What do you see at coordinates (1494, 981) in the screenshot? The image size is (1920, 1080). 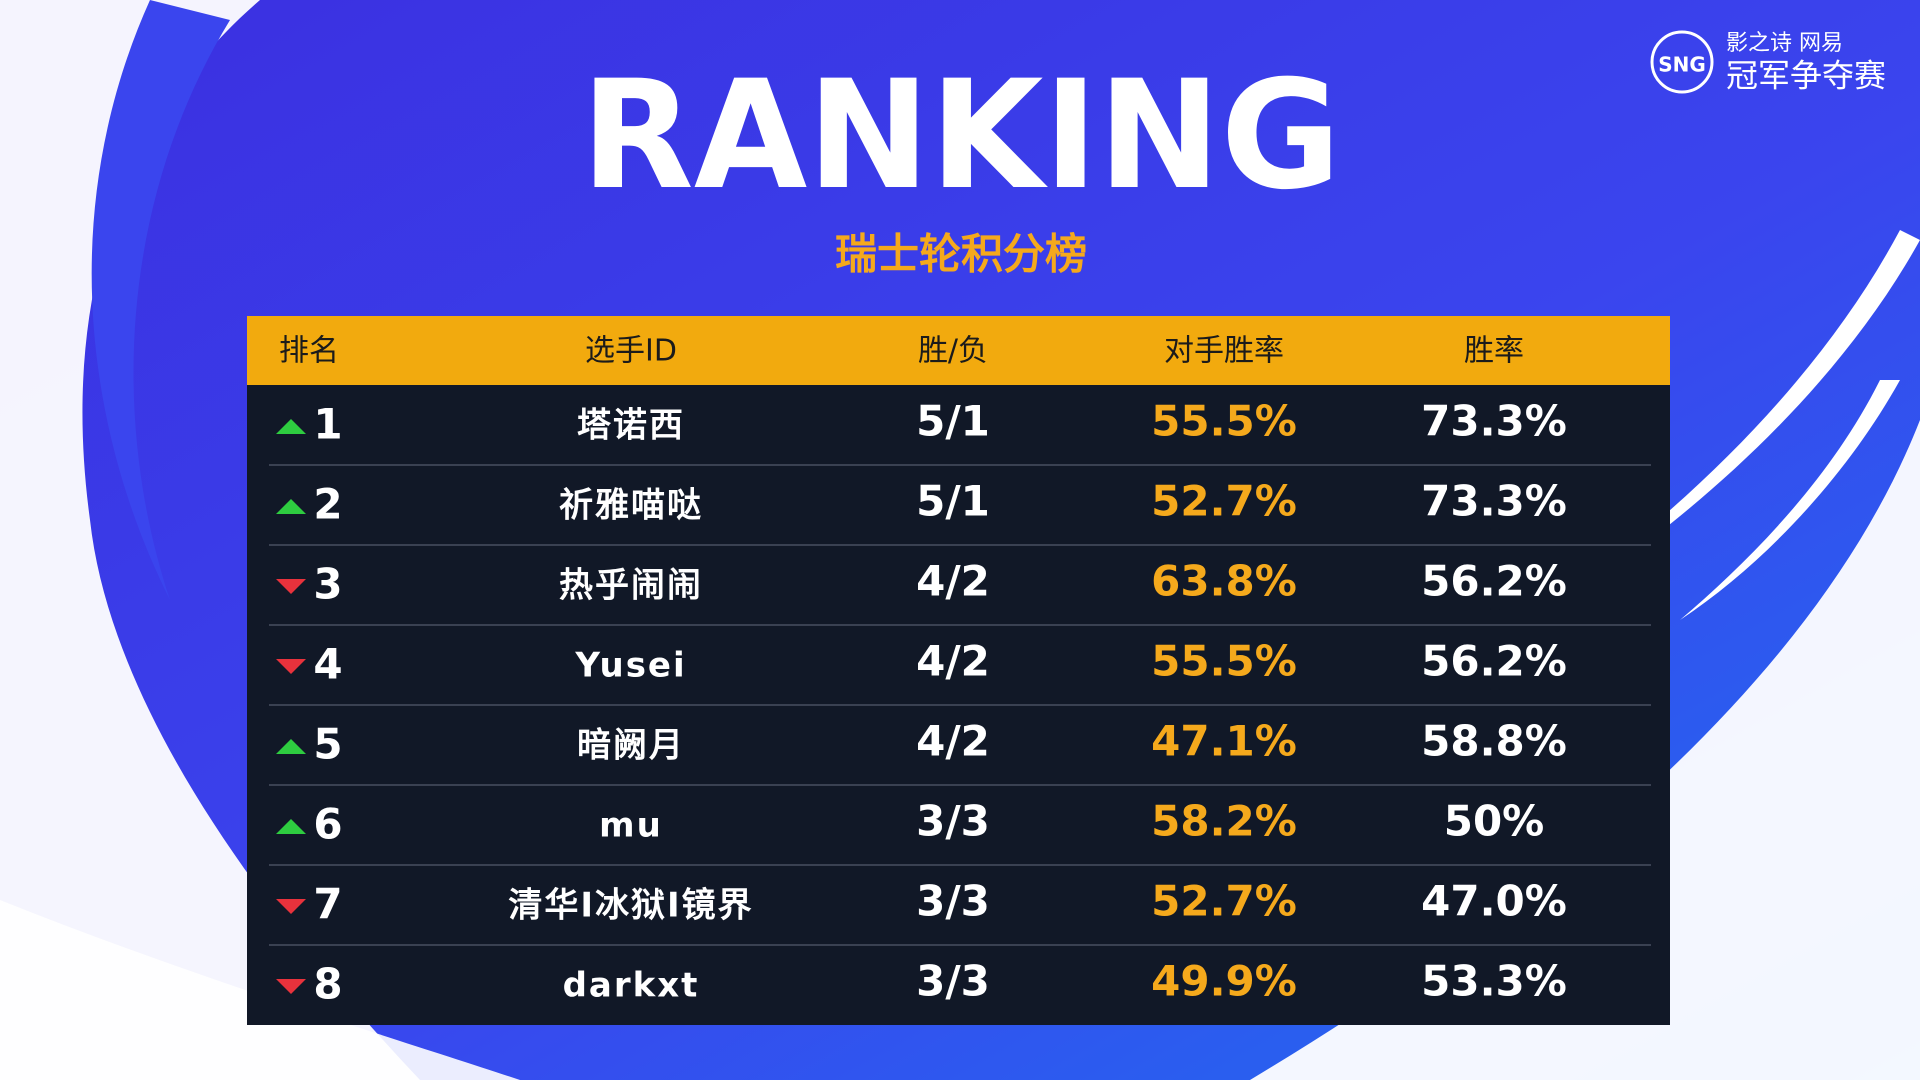 I see `win-rate: 53.3%` at bounding box center [1494, 981].